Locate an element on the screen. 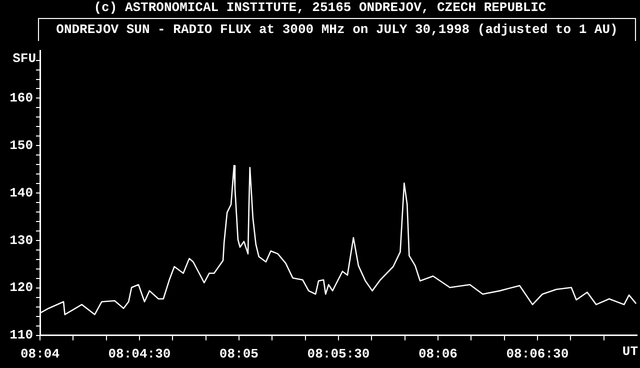 The height and width of the screenshot is (368, 640). y-tick-label: 160 is located at coordinates (22, 98).